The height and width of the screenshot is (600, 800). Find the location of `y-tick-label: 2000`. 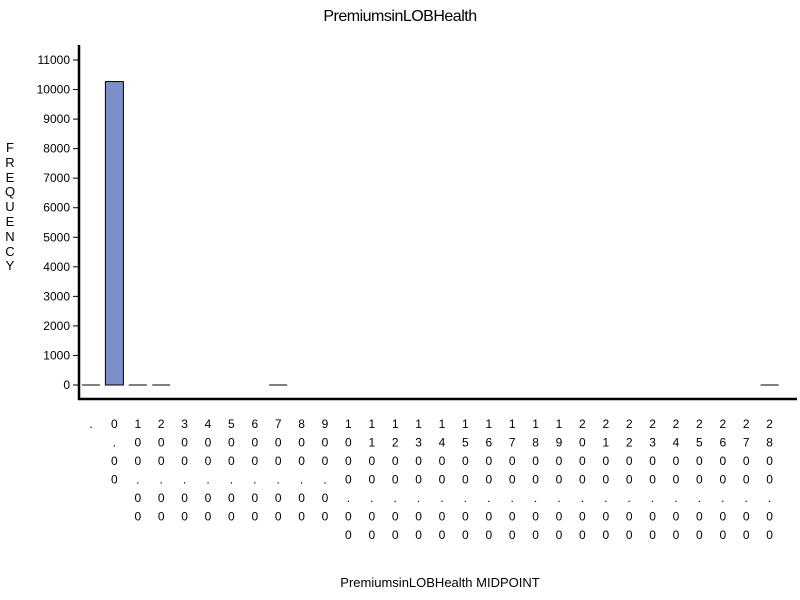

y-tick-label: 2000 is located at coordinates (56, 326).